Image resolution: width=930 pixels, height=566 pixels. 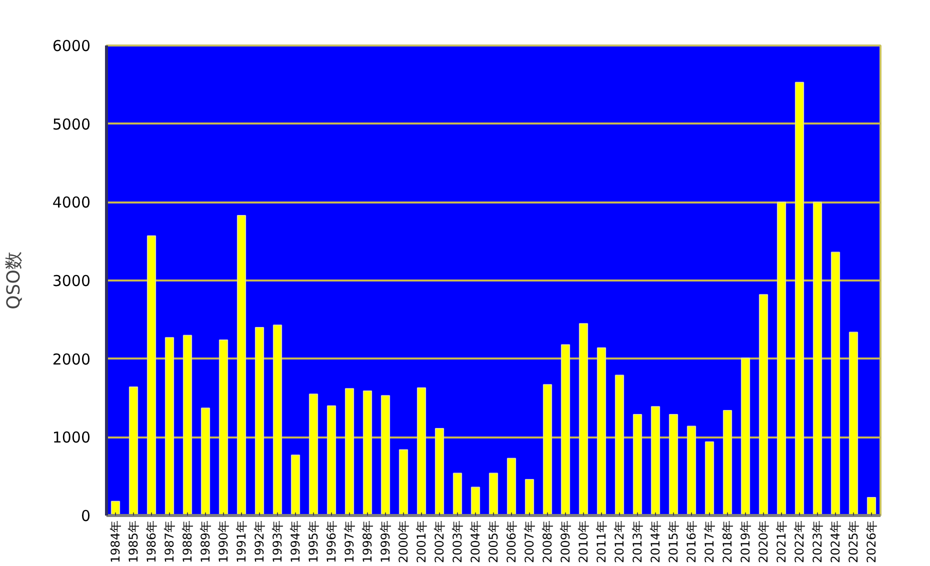 I want to click on y-tick-label: 0, so click(x=85, y=516).